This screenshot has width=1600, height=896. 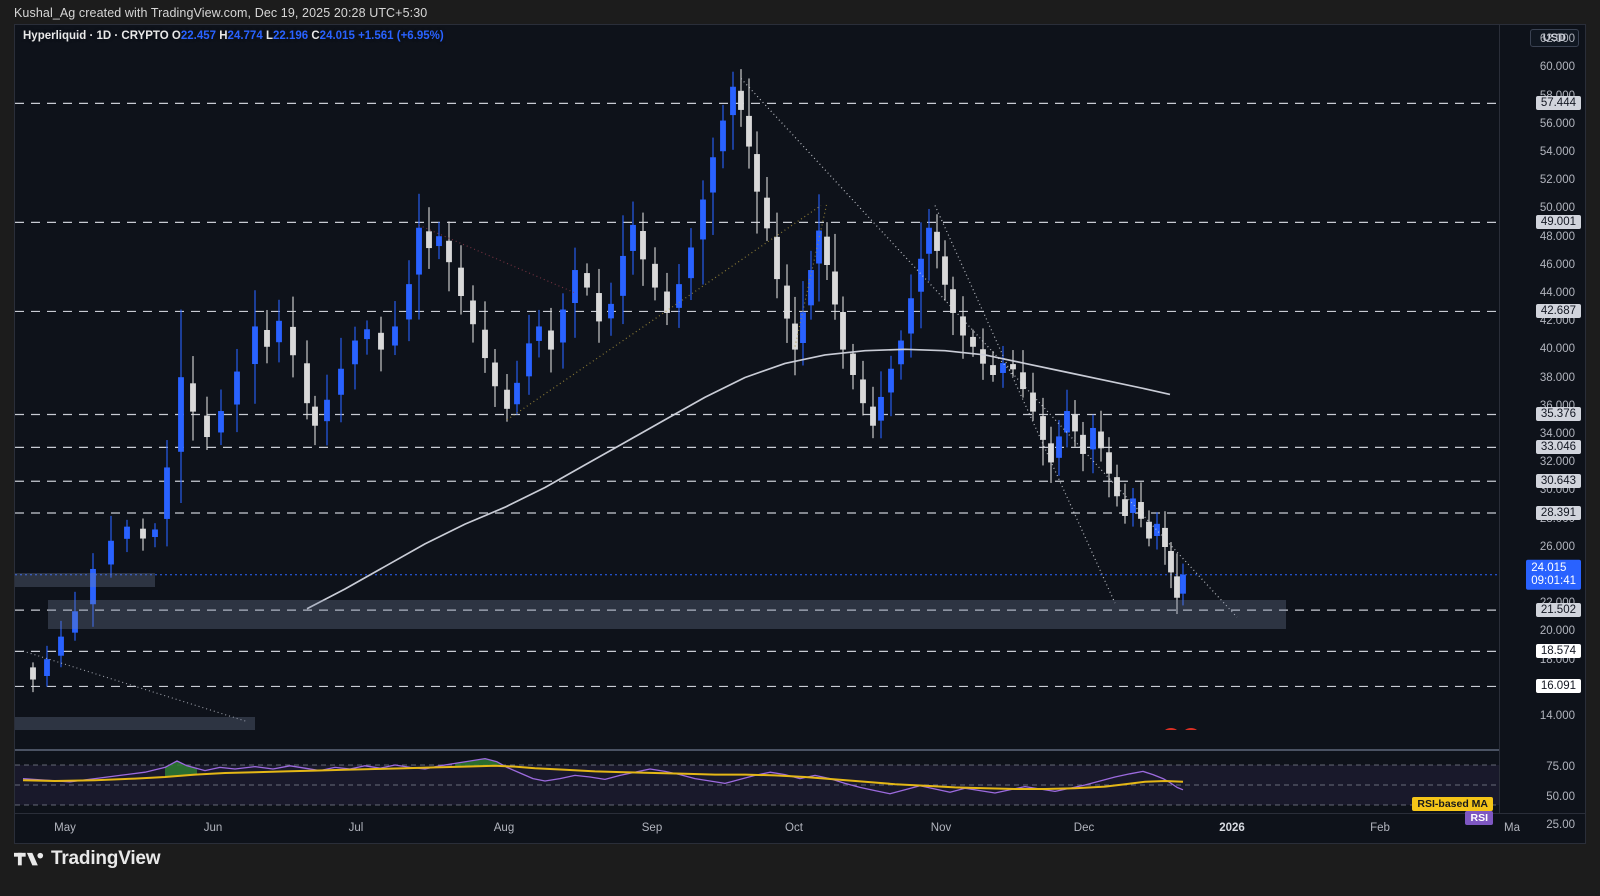 What do you see at coordinates (1557, 546) in the screenshot?
I see `price-tick: 26.000` at bounding box center [1557, 546].